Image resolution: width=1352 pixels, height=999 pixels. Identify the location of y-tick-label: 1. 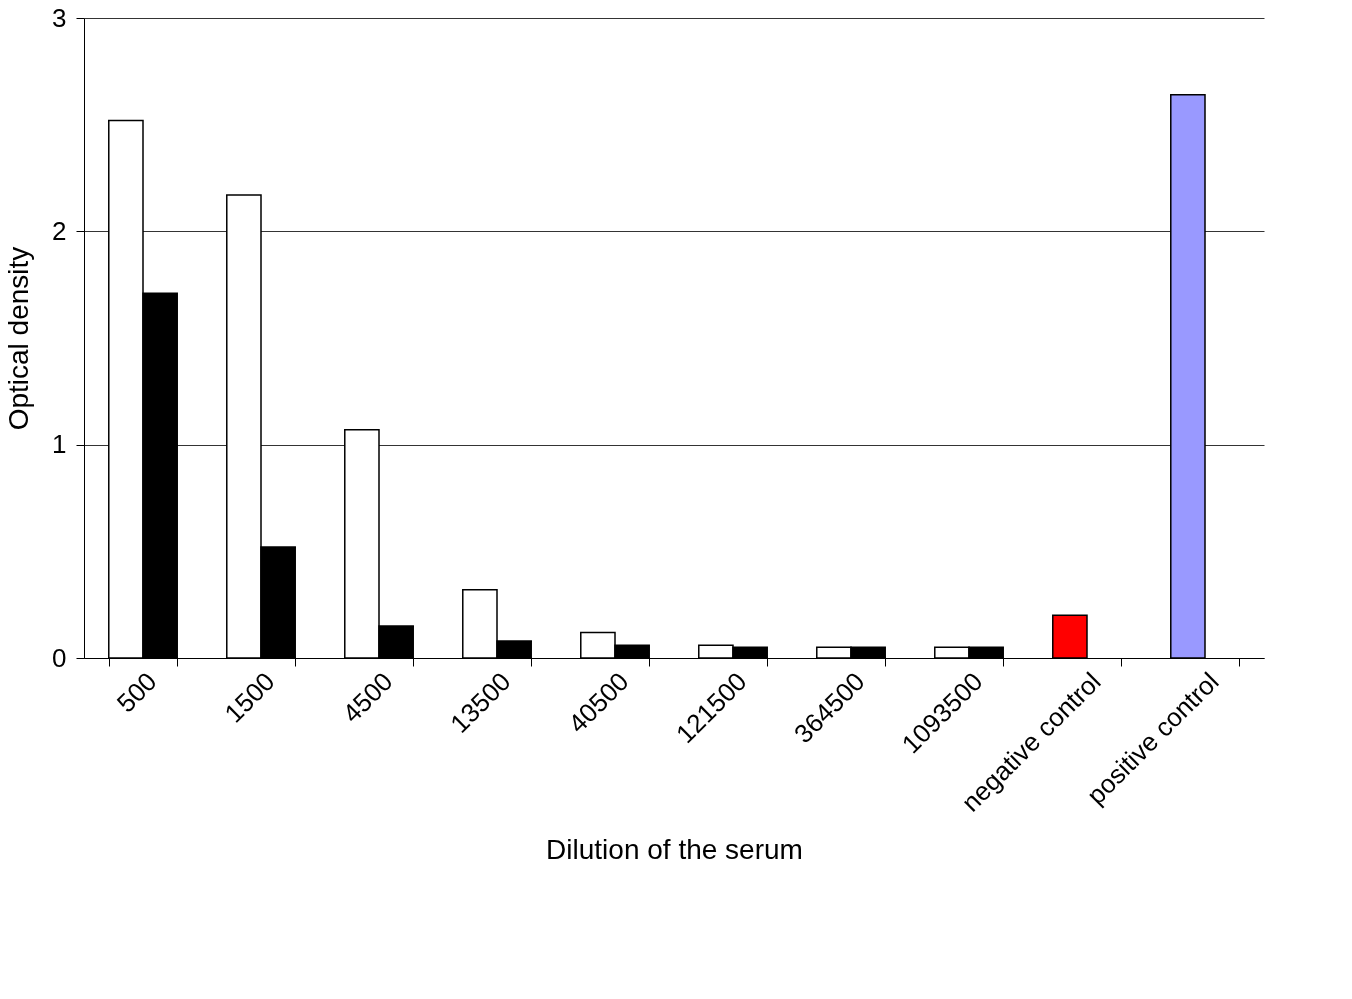
(59, 444).